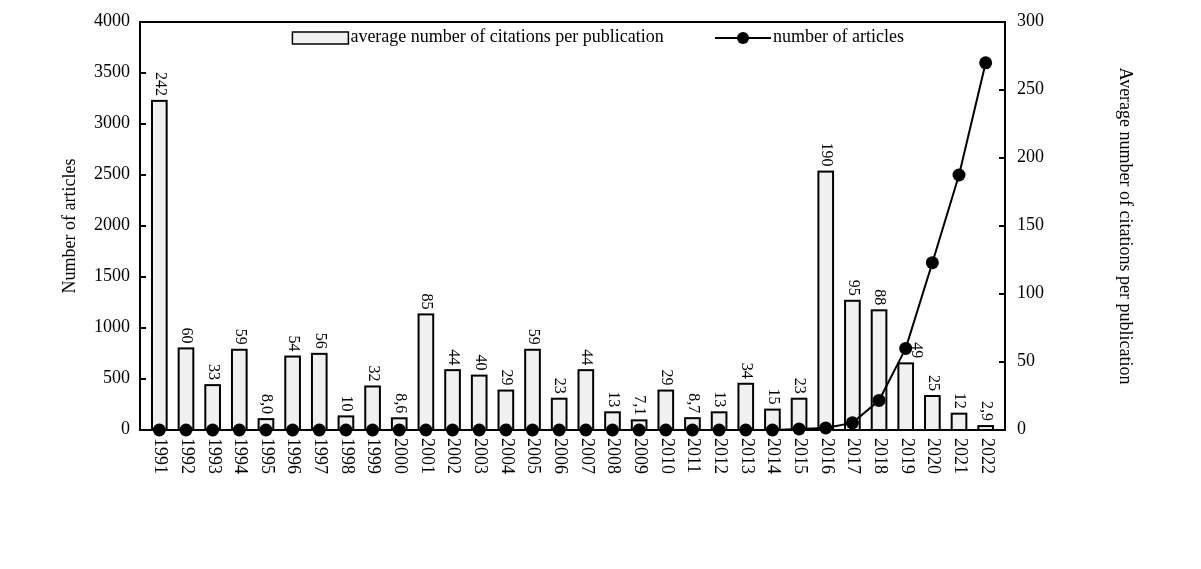  Describe the element at coordinates (934, 456) in the screenshot. I see `x-tick-label: 2020` at that location.